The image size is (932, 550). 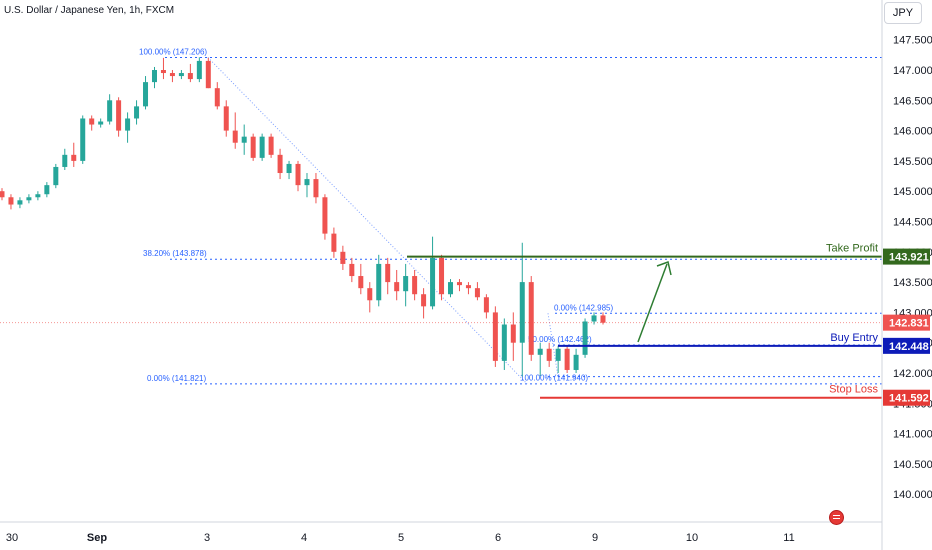 What do you see at coordinates (583, 307) in the screenshot?
I see `fib-level-label: 0.00% (142.985)` at bounding box center [583, 307].